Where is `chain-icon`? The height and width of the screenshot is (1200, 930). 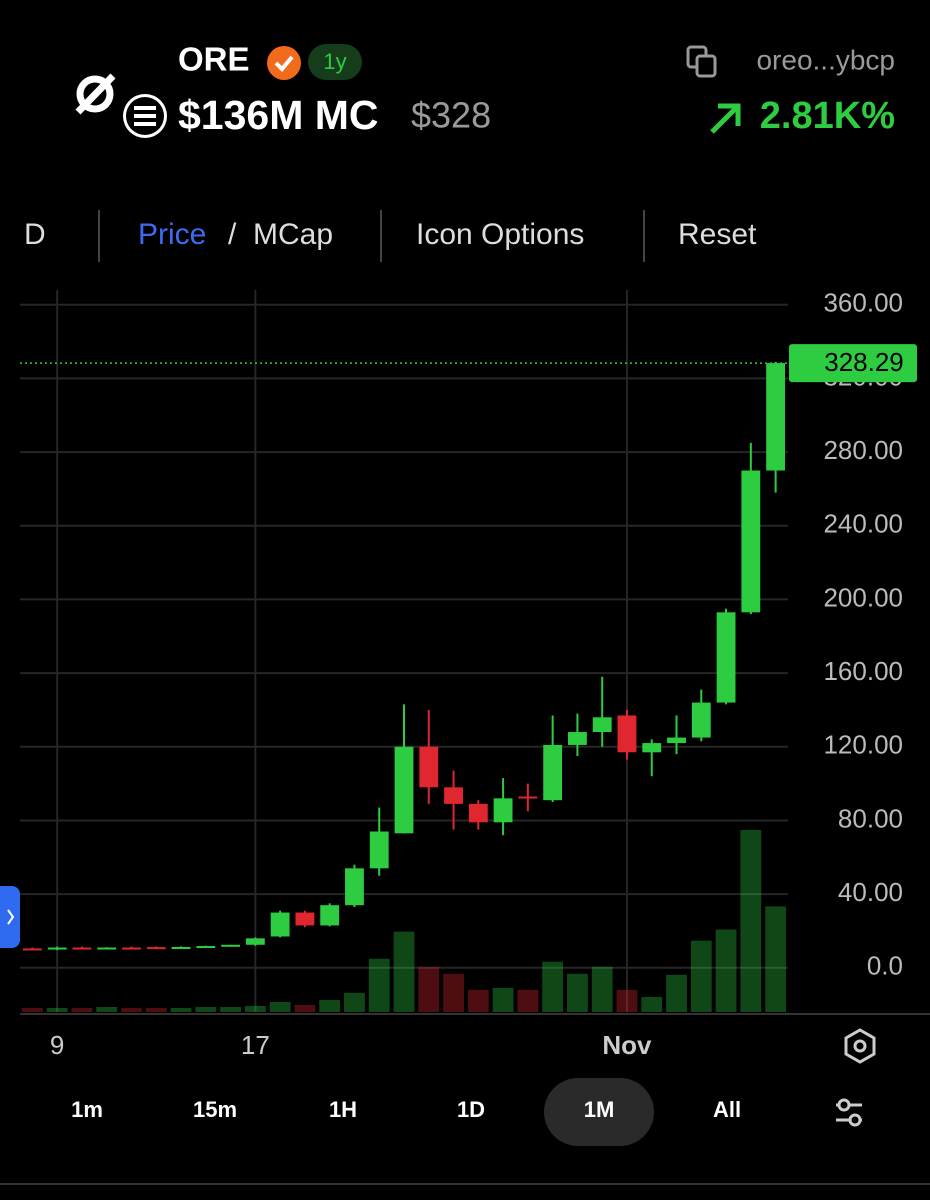
chain-icon is located at coordinates (145, 116).